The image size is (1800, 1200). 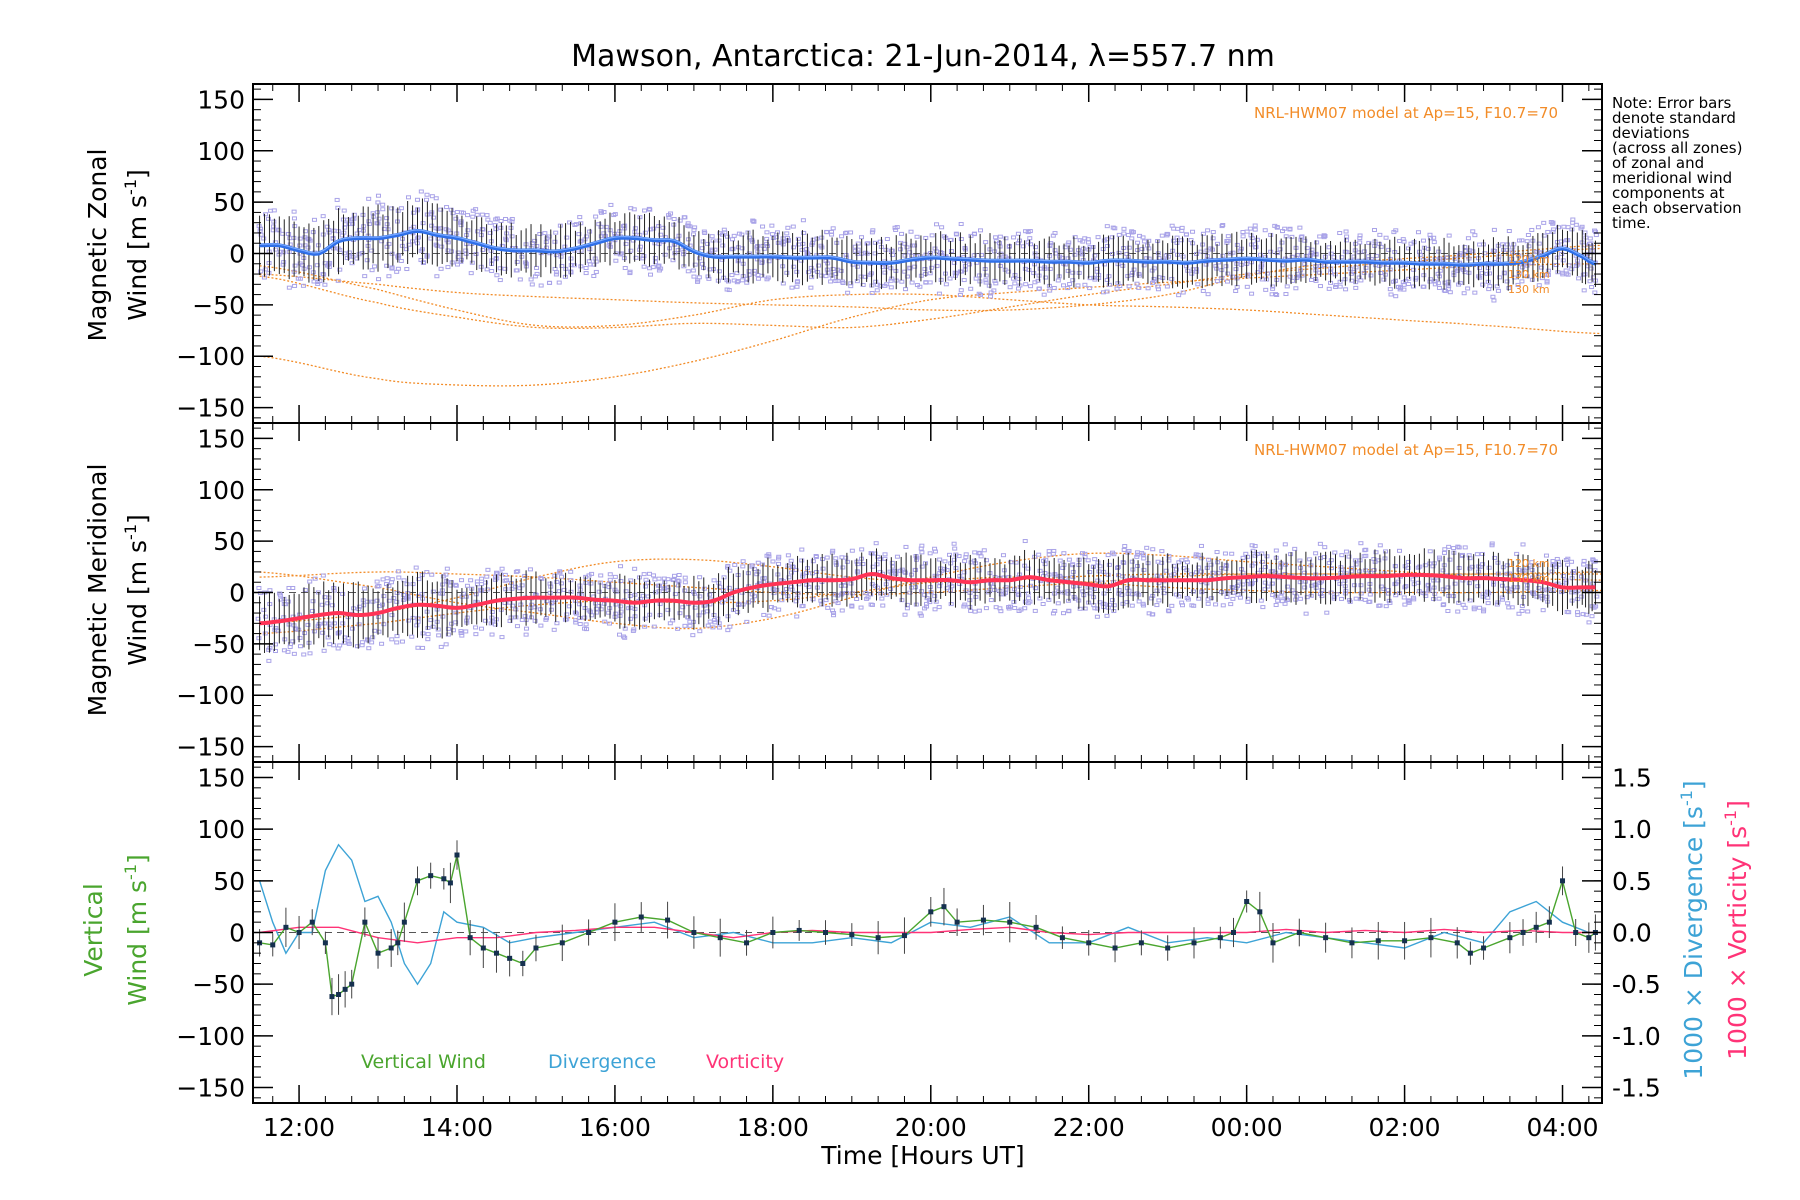 I want to click on y-tick-label: 50, so click(x=229, y=202).